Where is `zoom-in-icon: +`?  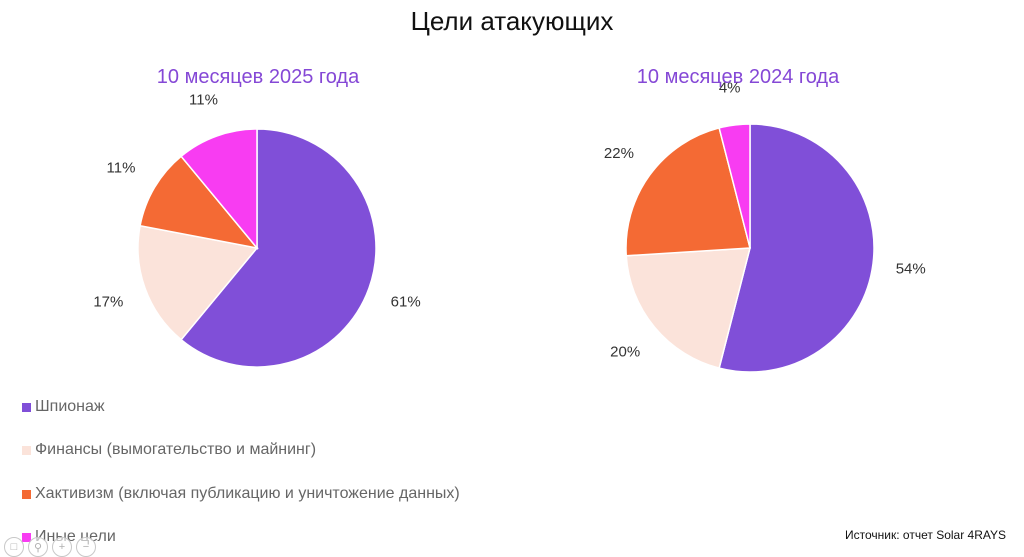
zoom-in-icon: + is located at coordinates (62, 547).